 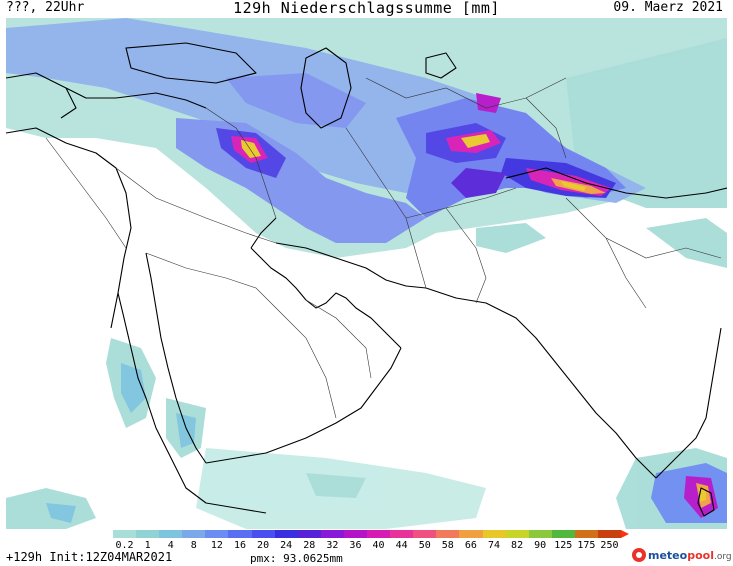 What do you see at coordinates (286, 545) in the screenshot?
I see `colorbar-tick-label: 24` at bounding box center [286, 545].